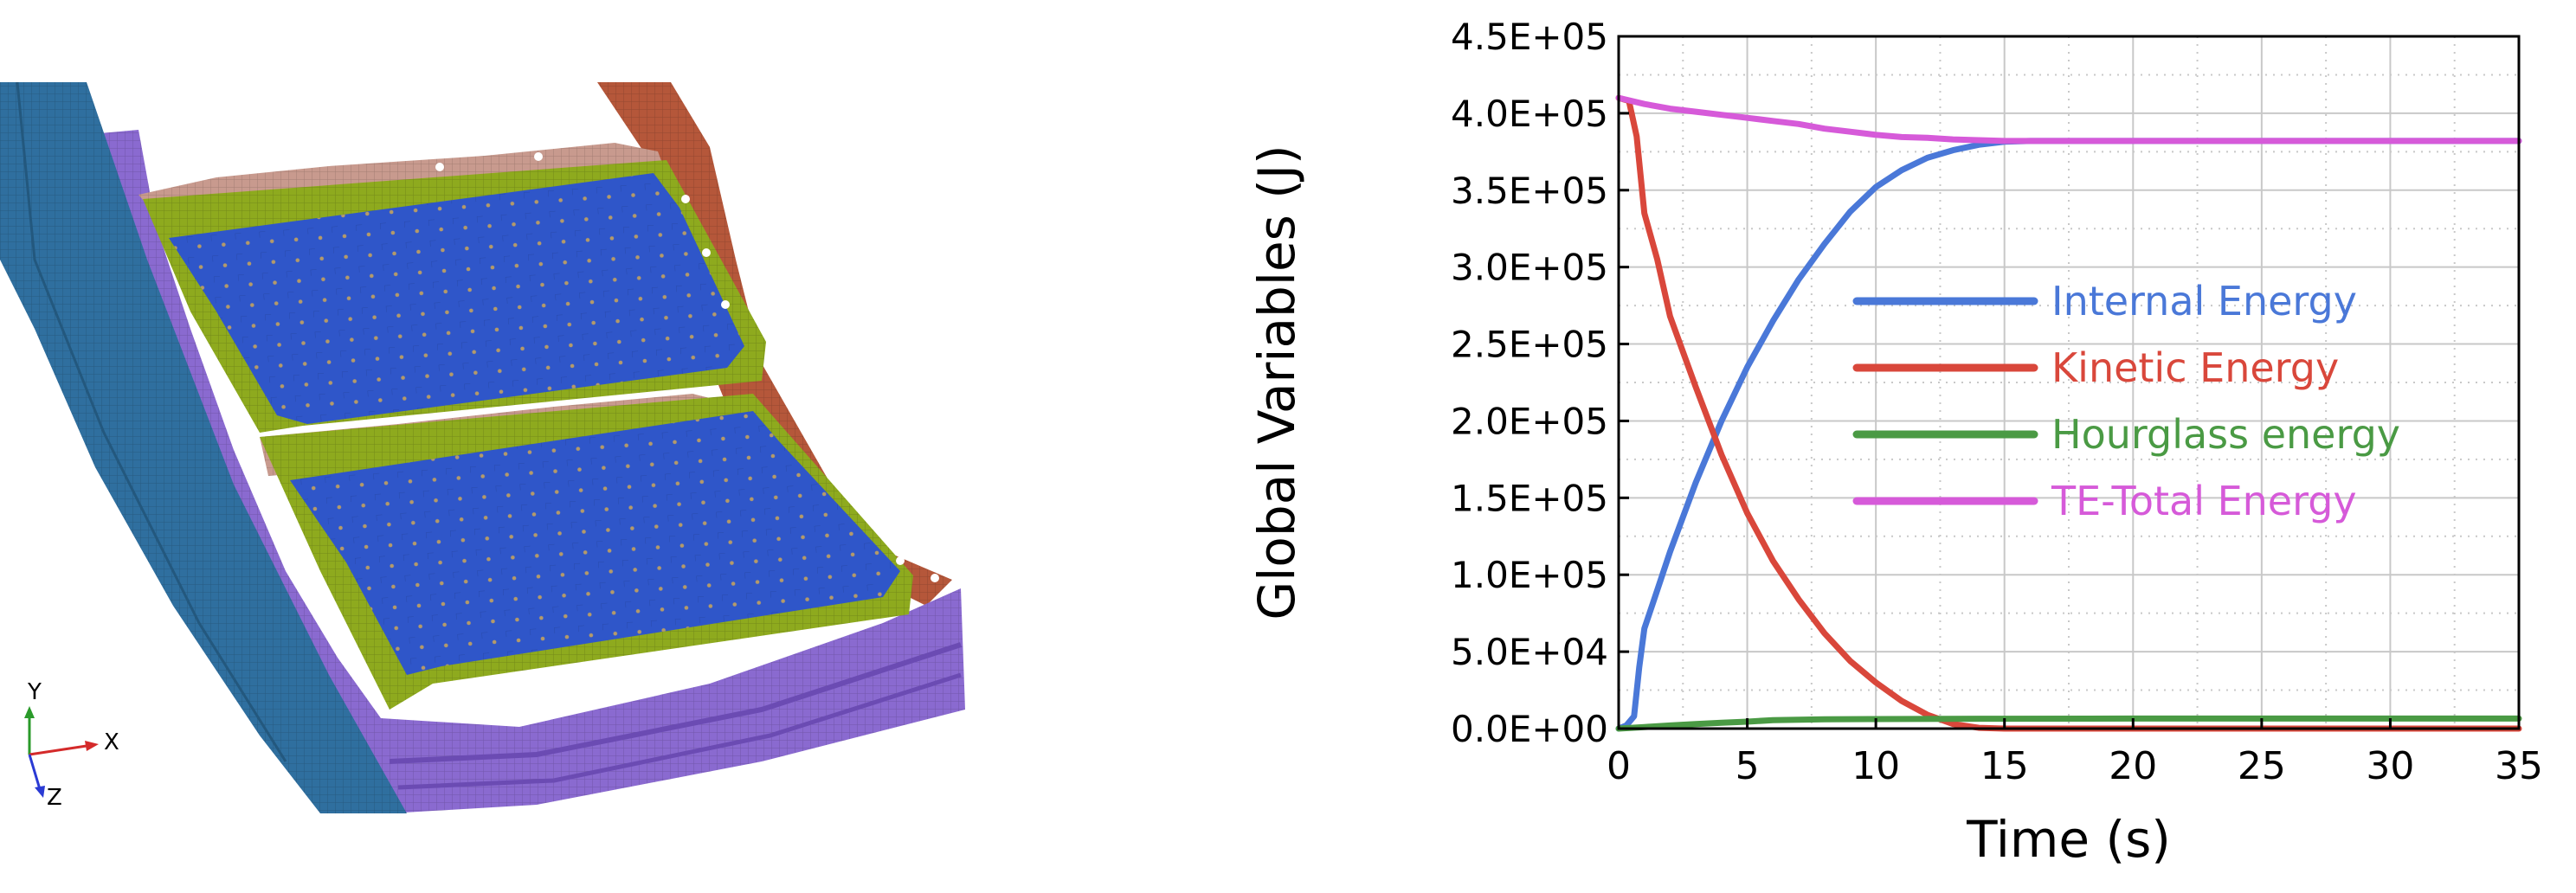 This screenshot has width=2576, height=893. What do you see at coordinates (1276, 382) in the screenshot?
I see `y-axis-title: Global Variables (J)` at bounding box center [1276, 382].